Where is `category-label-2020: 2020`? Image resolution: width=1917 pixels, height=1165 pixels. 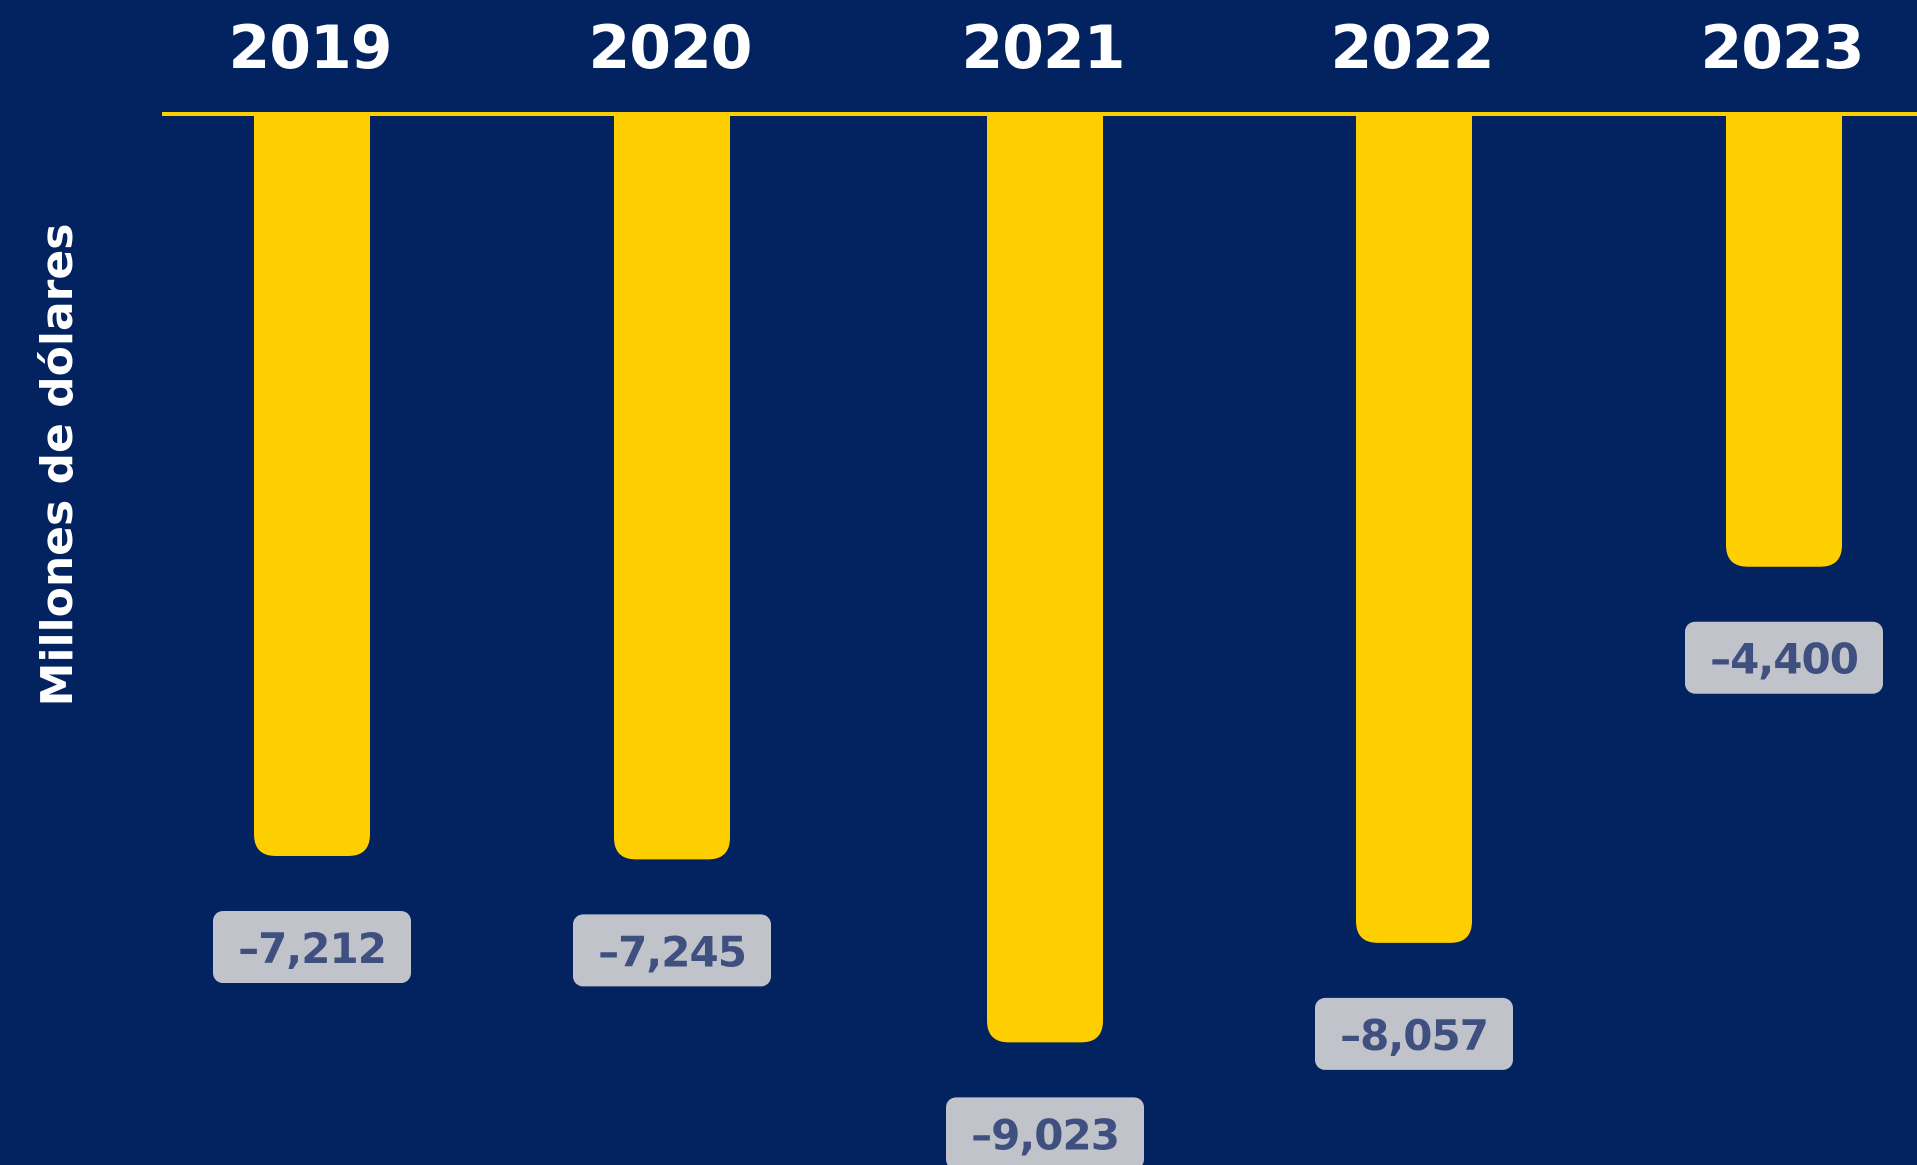
category-label-2020: 2020 is located at coordinates (670, 48).